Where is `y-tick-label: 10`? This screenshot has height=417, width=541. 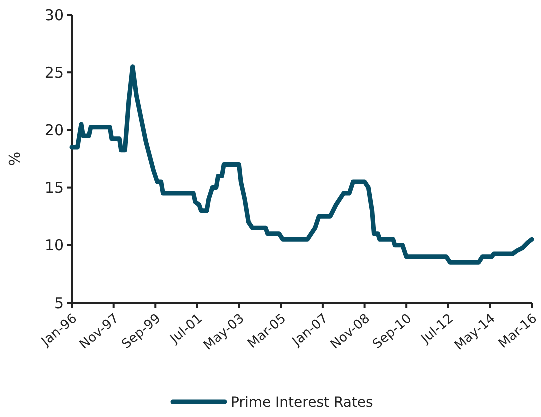
y-tick-label: 10 is located at coordinates (54, 245).